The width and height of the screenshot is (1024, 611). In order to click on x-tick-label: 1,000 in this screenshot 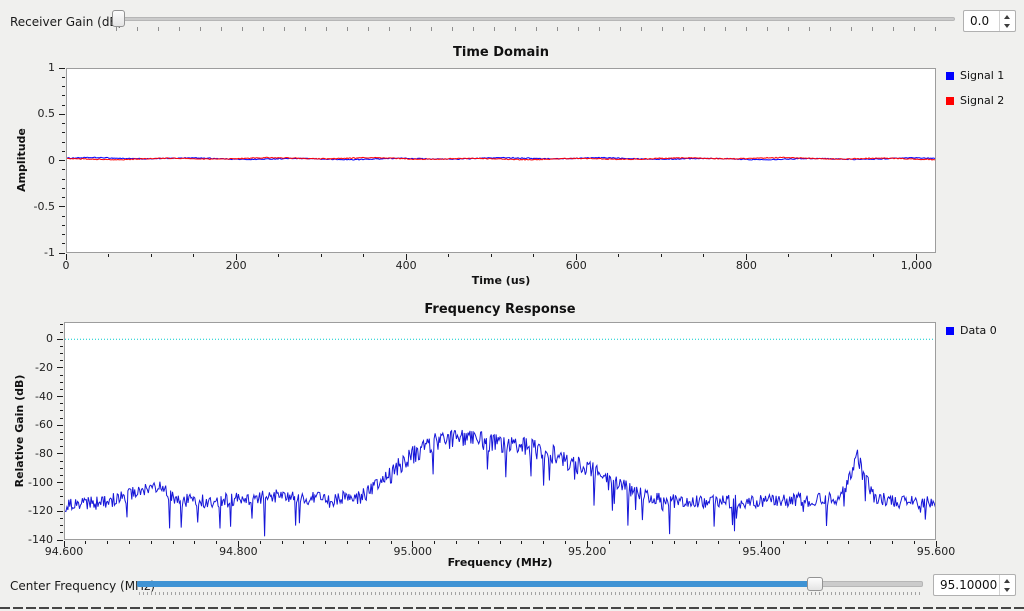, I will do `click(916, 265)`.